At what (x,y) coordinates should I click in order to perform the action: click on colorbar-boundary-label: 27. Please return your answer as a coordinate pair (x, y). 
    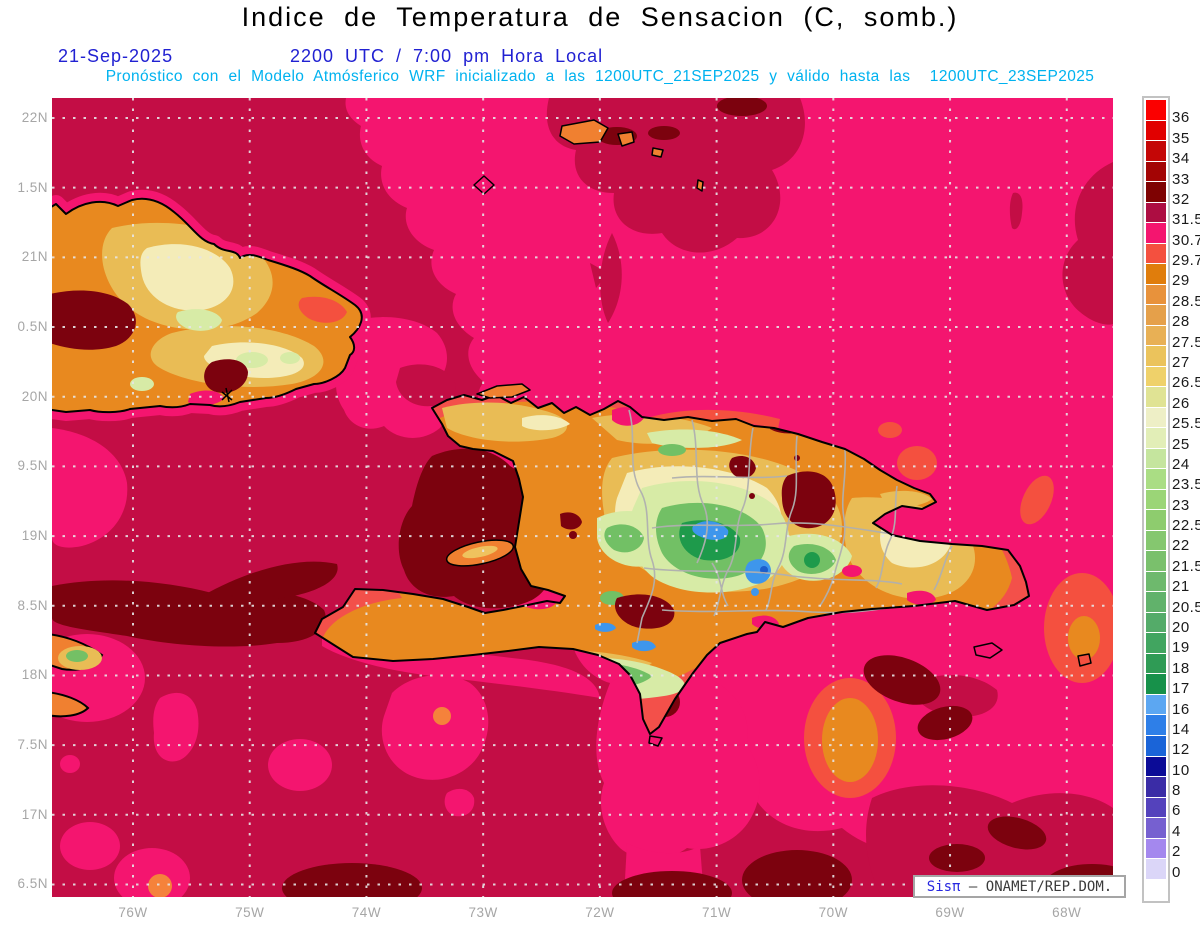
    Looking at the image, I should click on (1181, 362).